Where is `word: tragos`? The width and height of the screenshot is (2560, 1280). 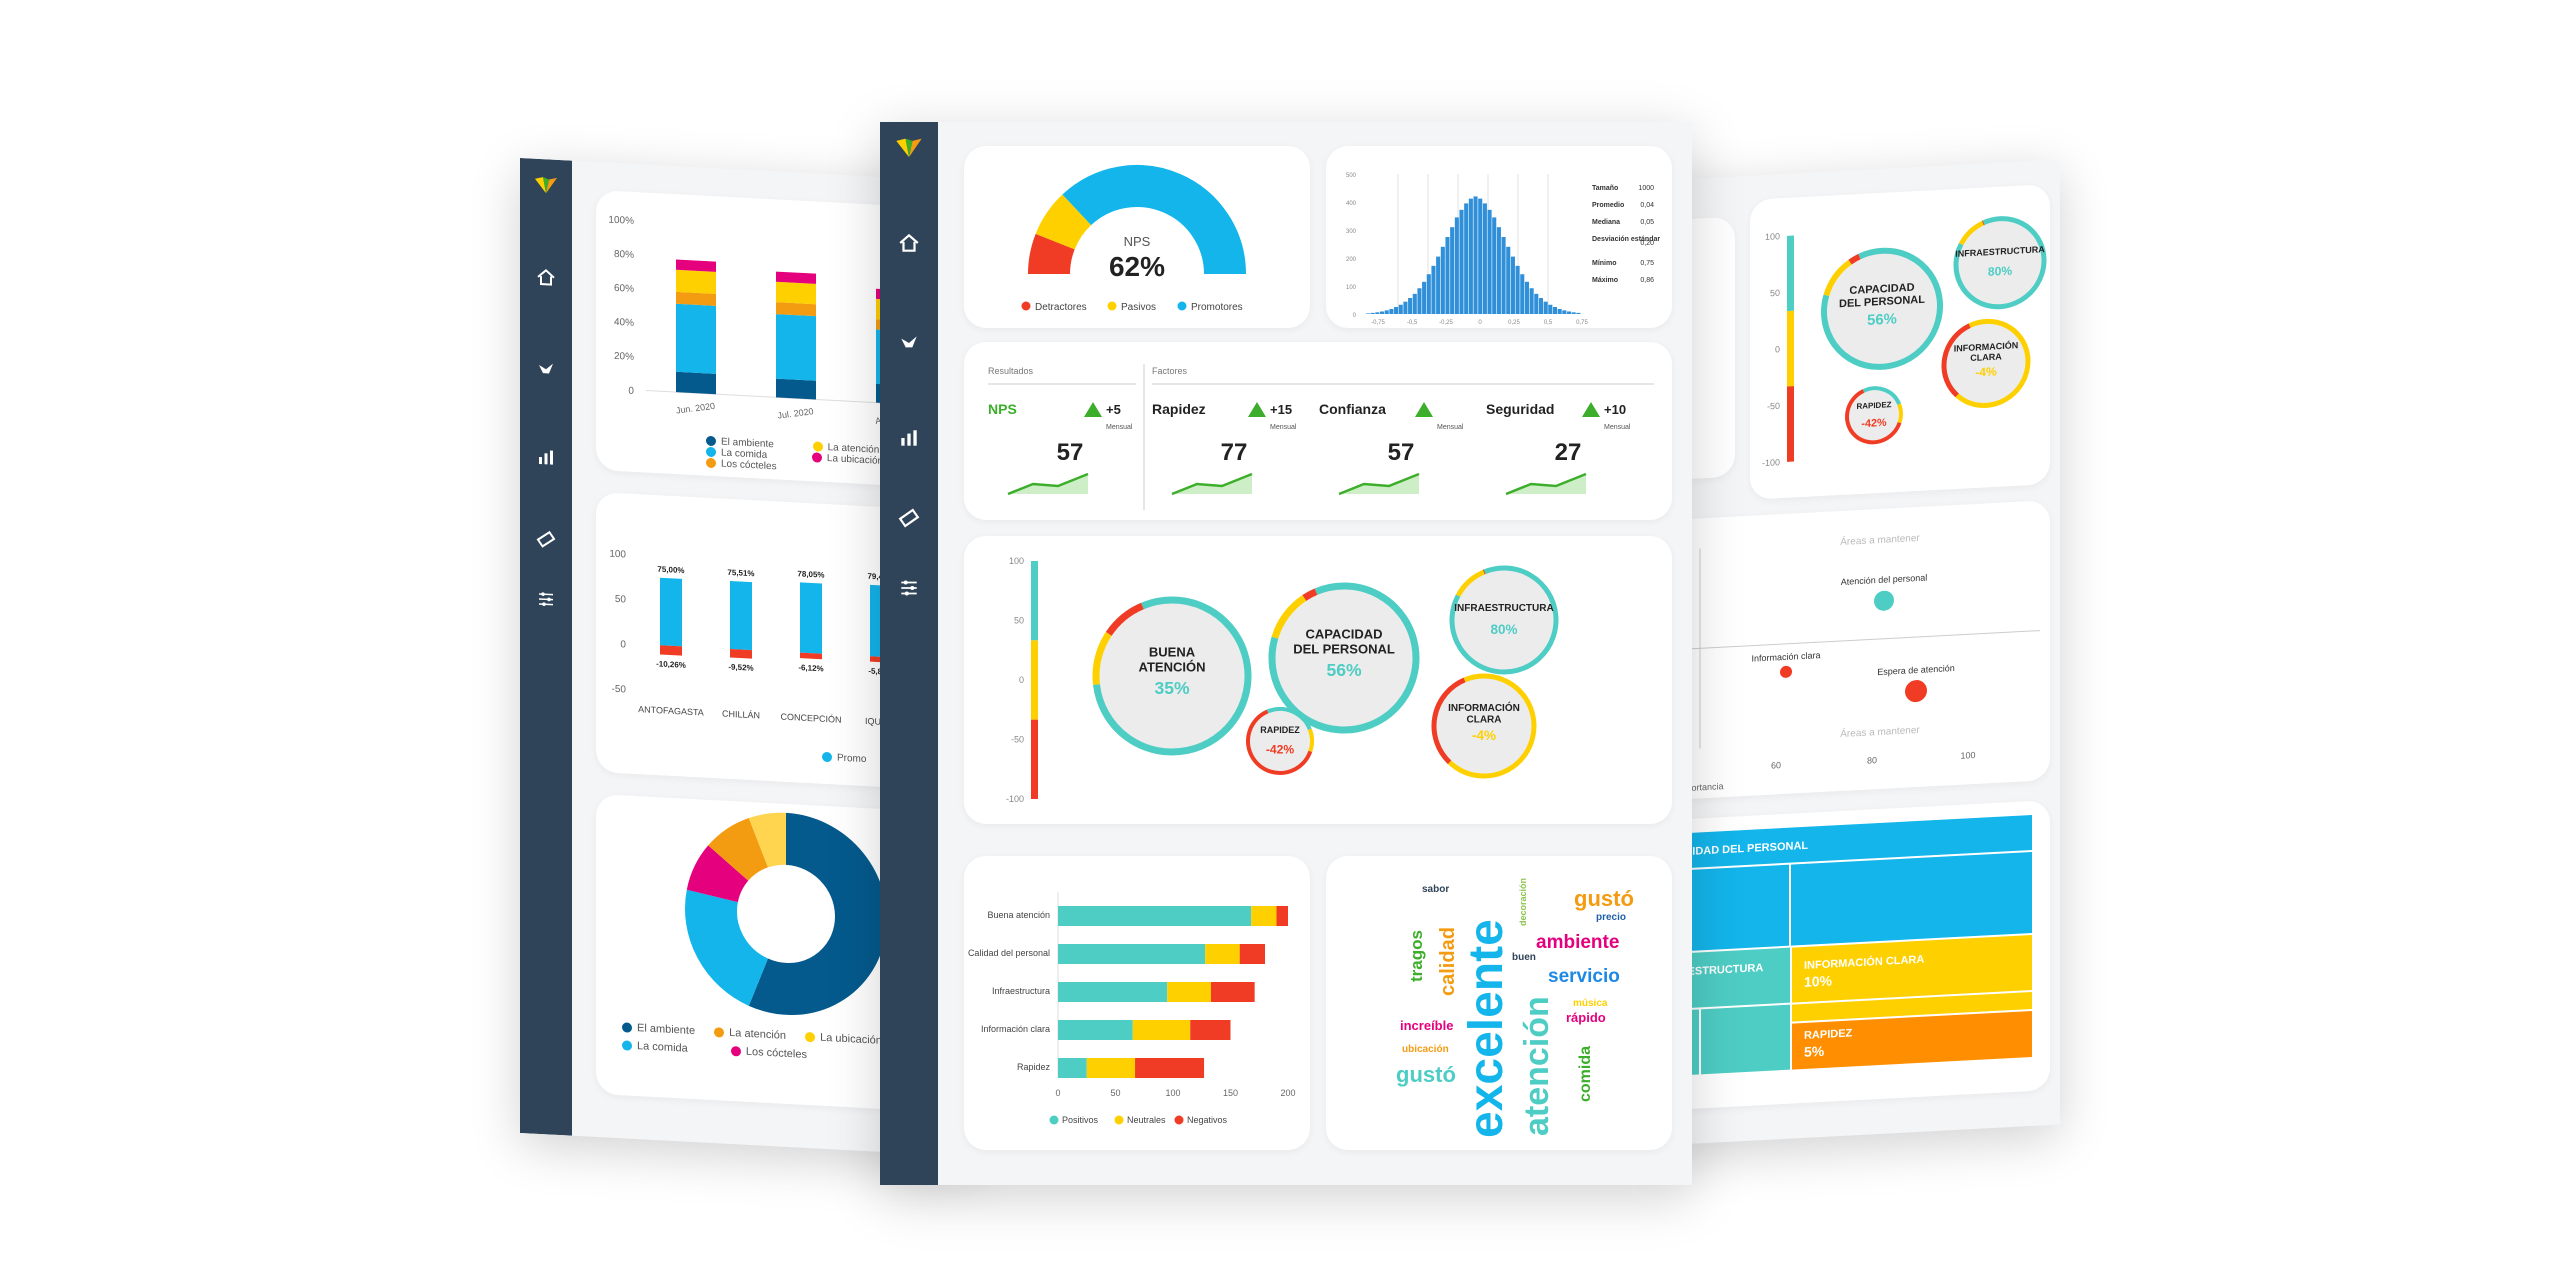 word: tragos is located at coordinates (1416, 956).